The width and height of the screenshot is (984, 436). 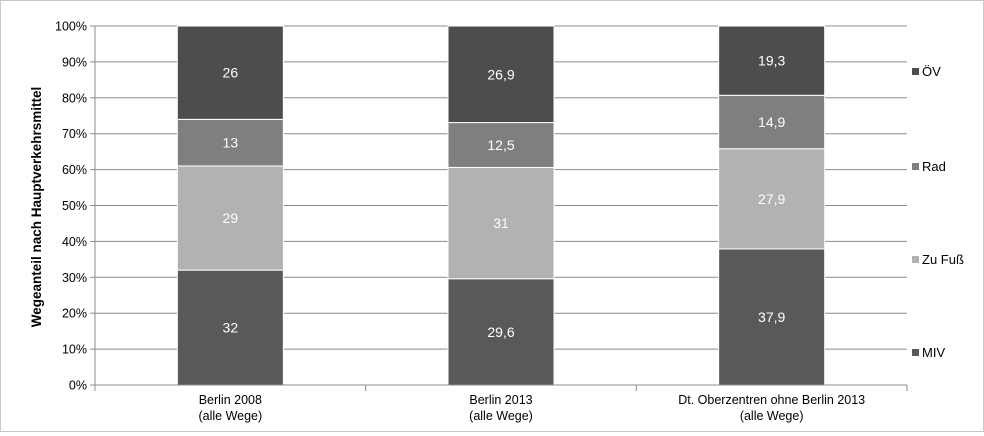 I want to click on legend: MIV Zu Fuß Rad ÖV, so click(x=938, y=212).